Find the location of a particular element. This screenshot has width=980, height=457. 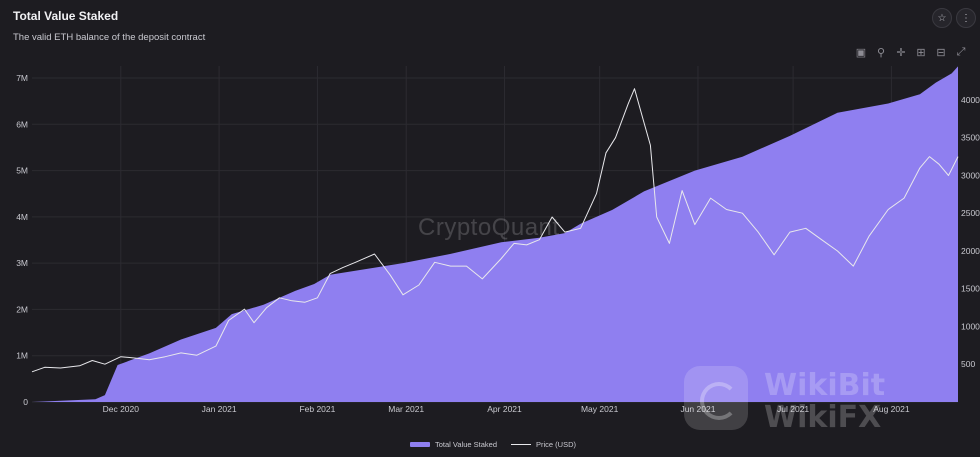

y-left-tick-label: 2M is located at coordinates (22, 309).